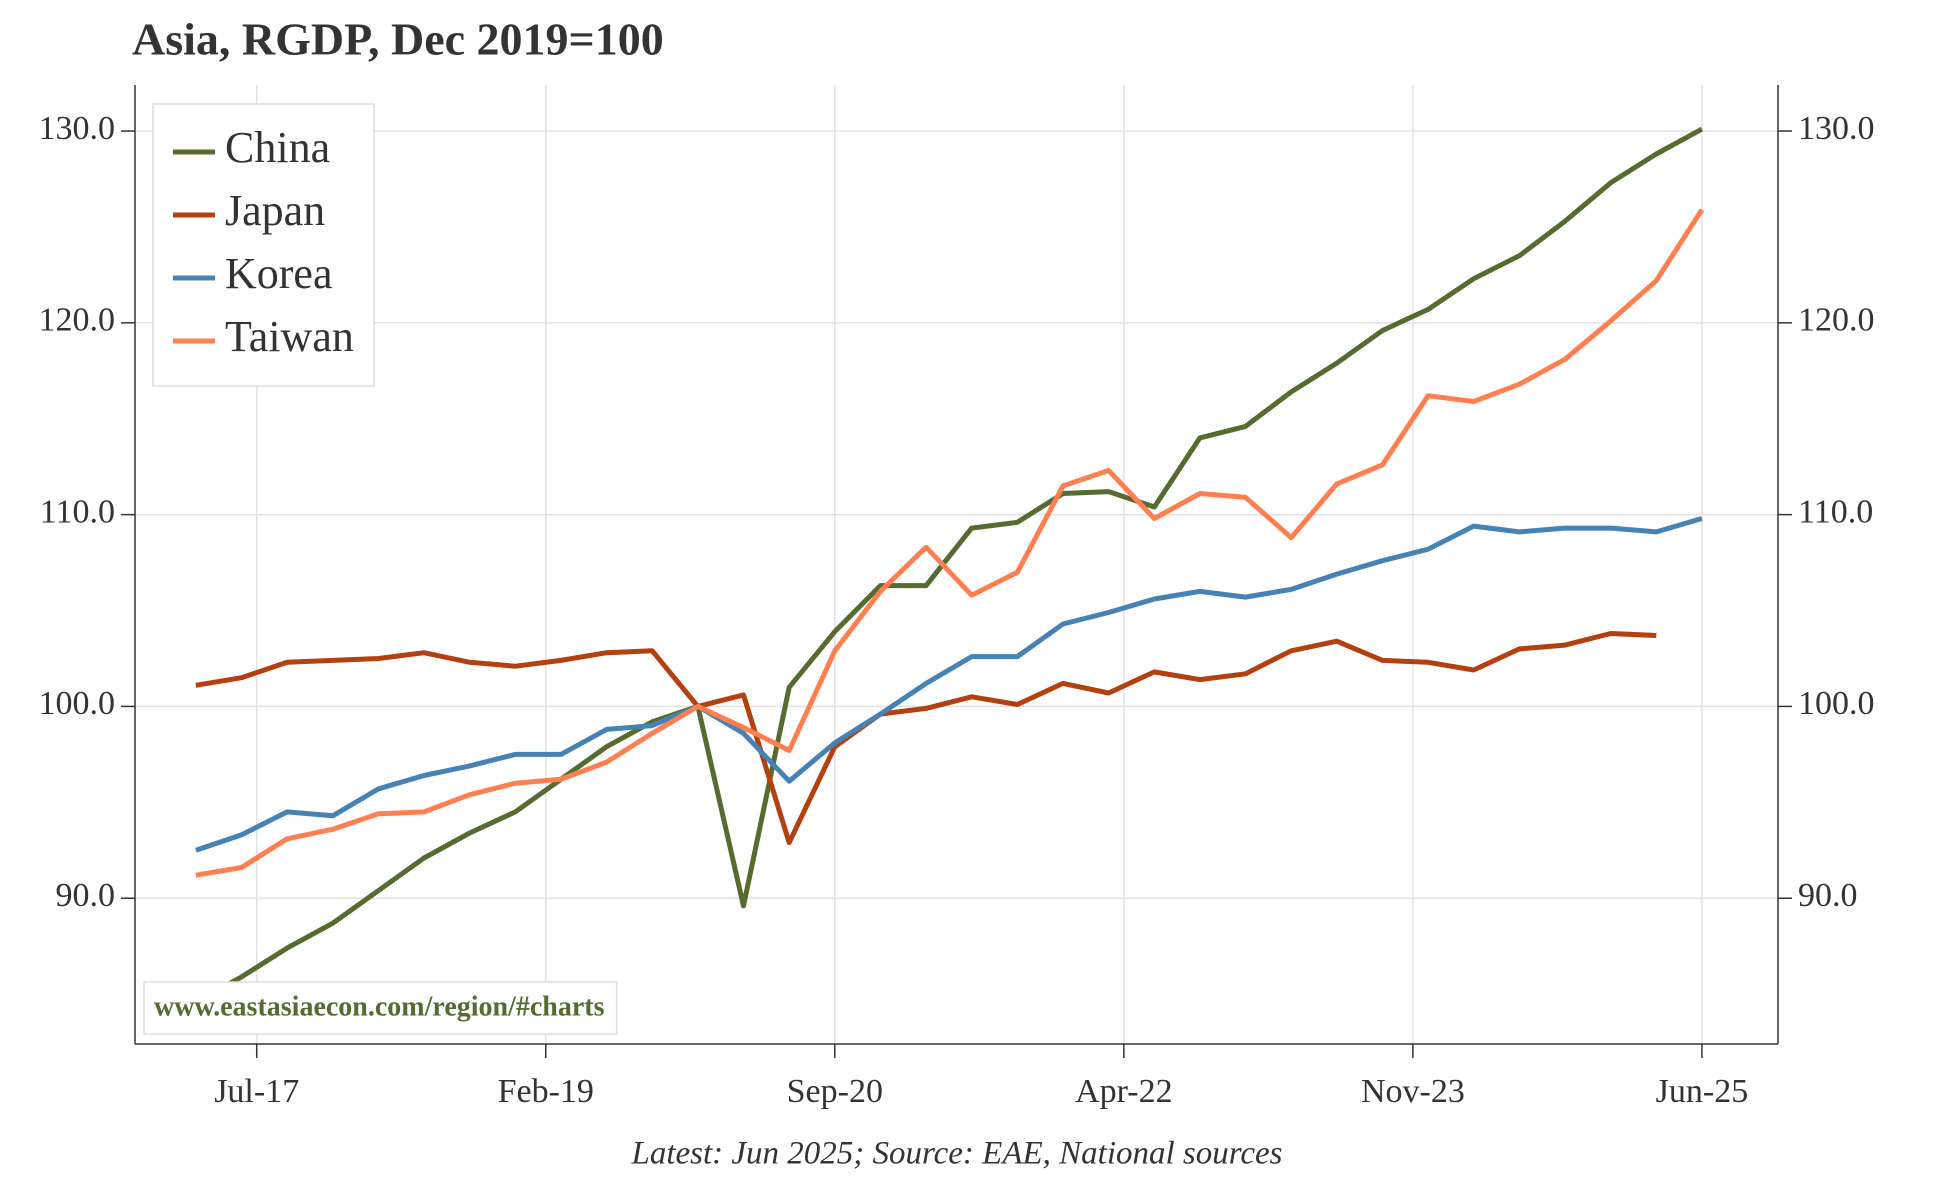 This screenshot has width=1944, height=1178. I want to click on legend-label: Japan, so click(275, 210).